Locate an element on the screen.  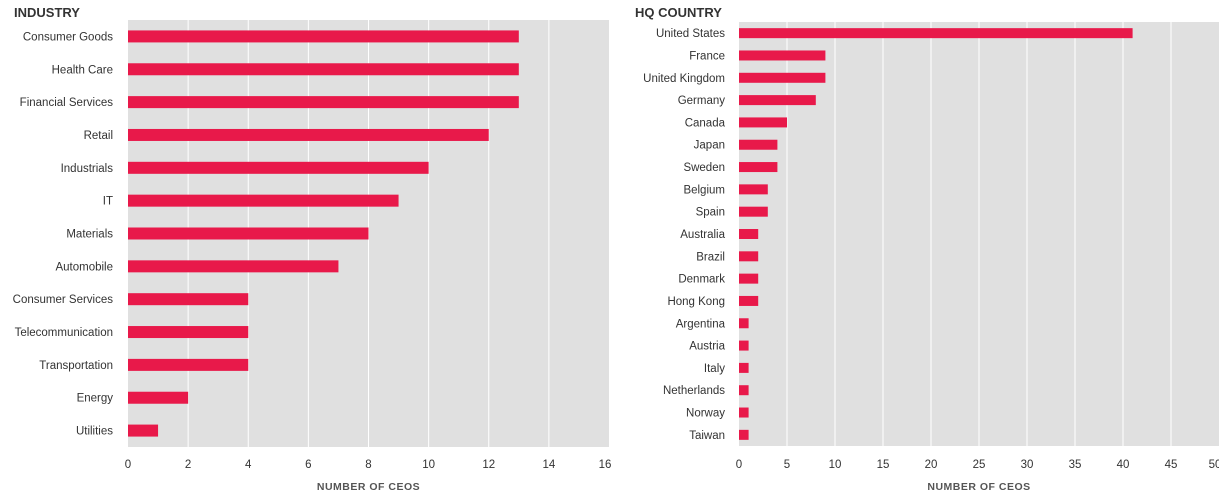
country-category-label: United Kingdom is located at coordinates (684, 79).